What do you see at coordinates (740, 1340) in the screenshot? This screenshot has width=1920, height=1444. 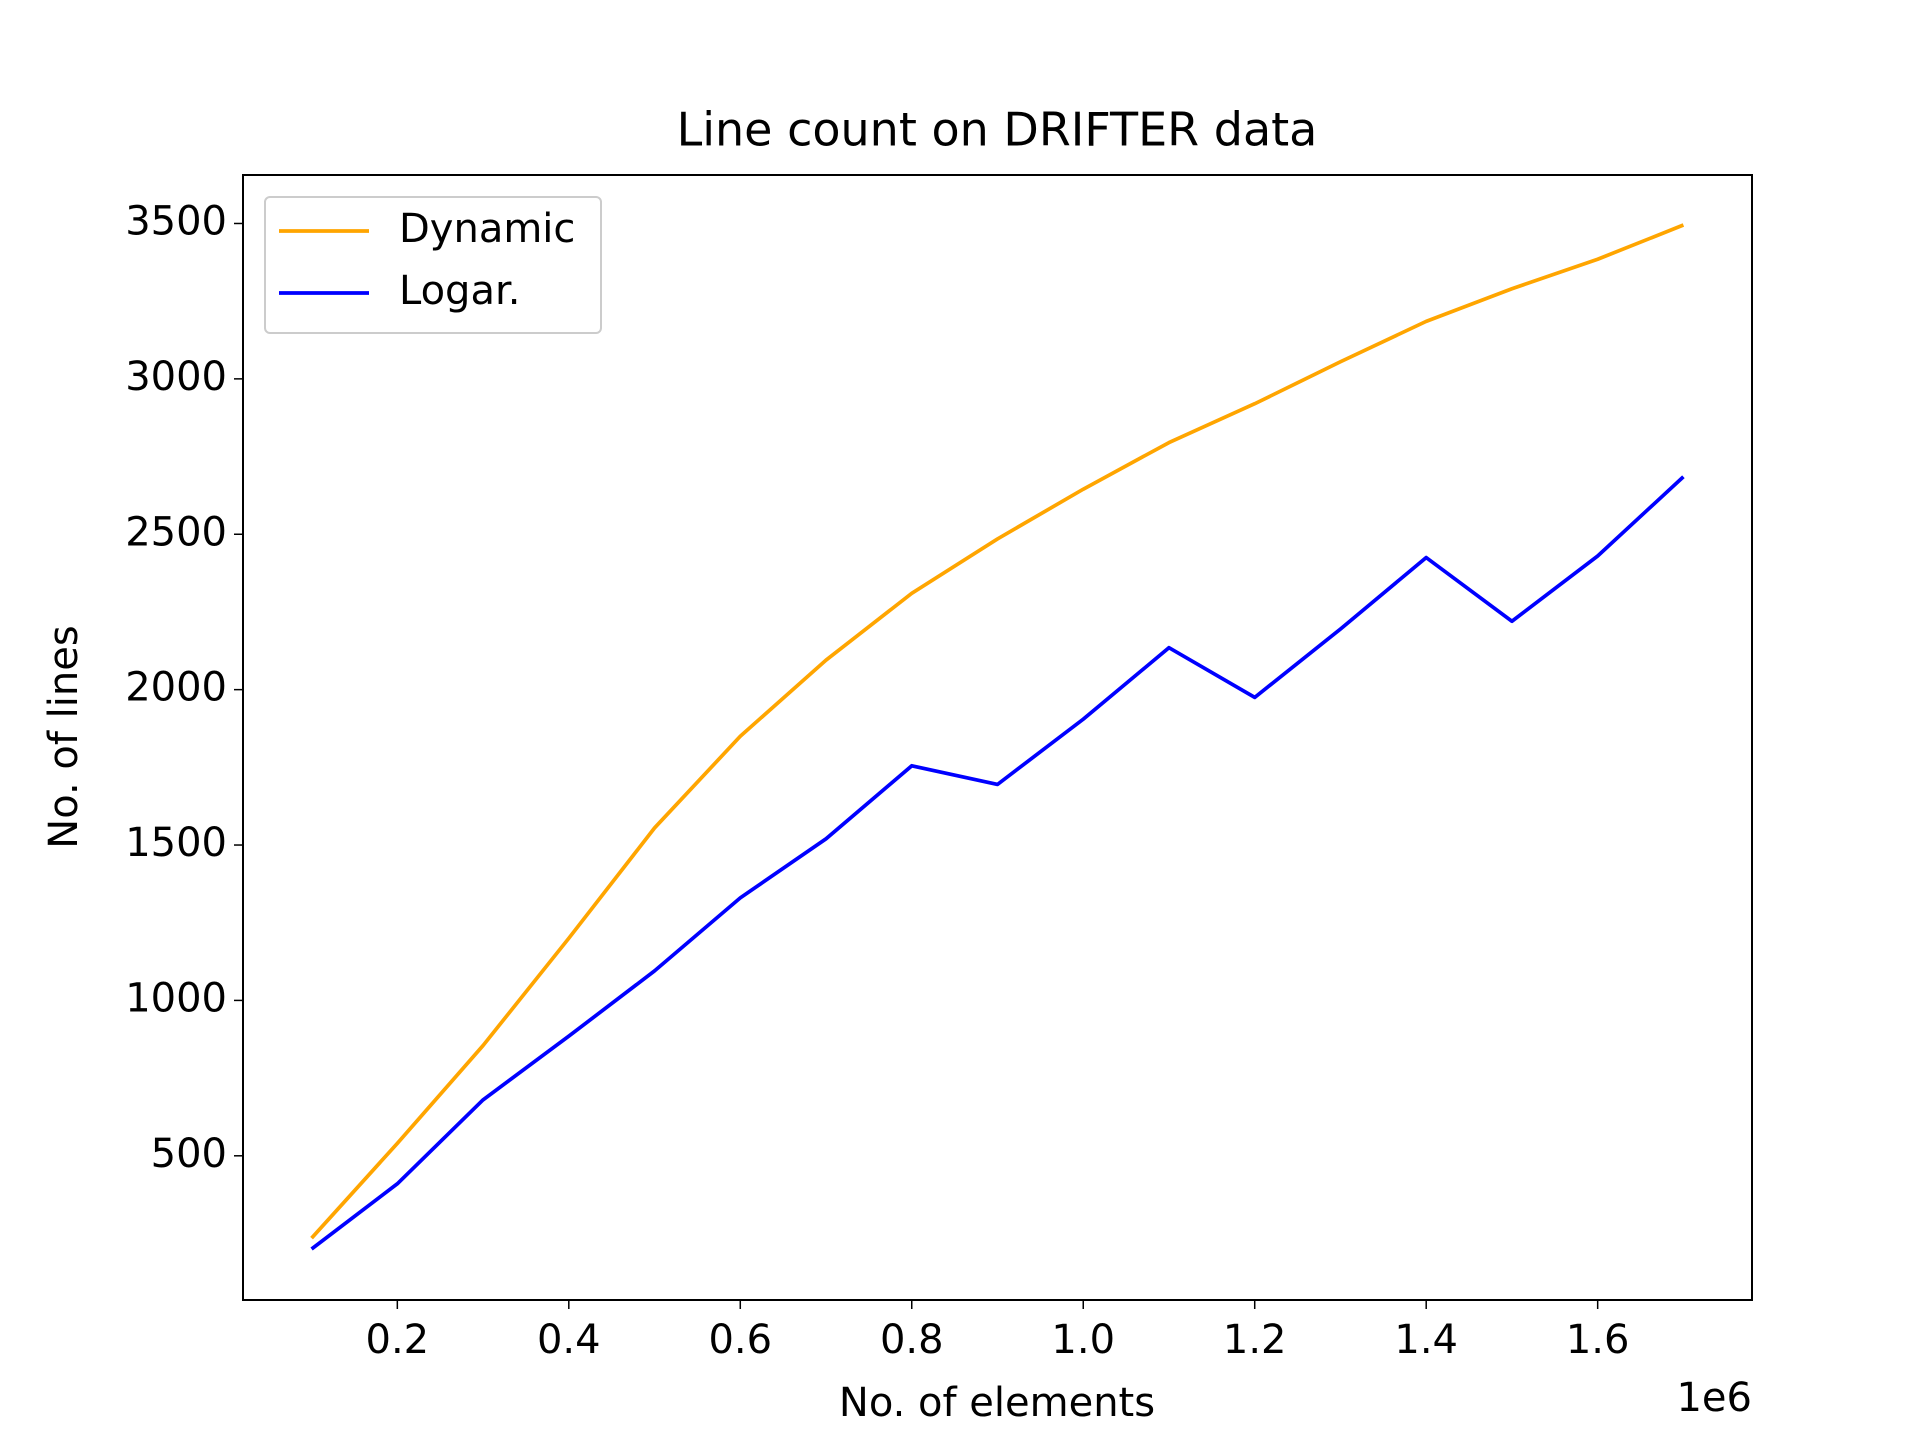 I see `x-tick-label: 0.6` at bounding box center [740, 1340].